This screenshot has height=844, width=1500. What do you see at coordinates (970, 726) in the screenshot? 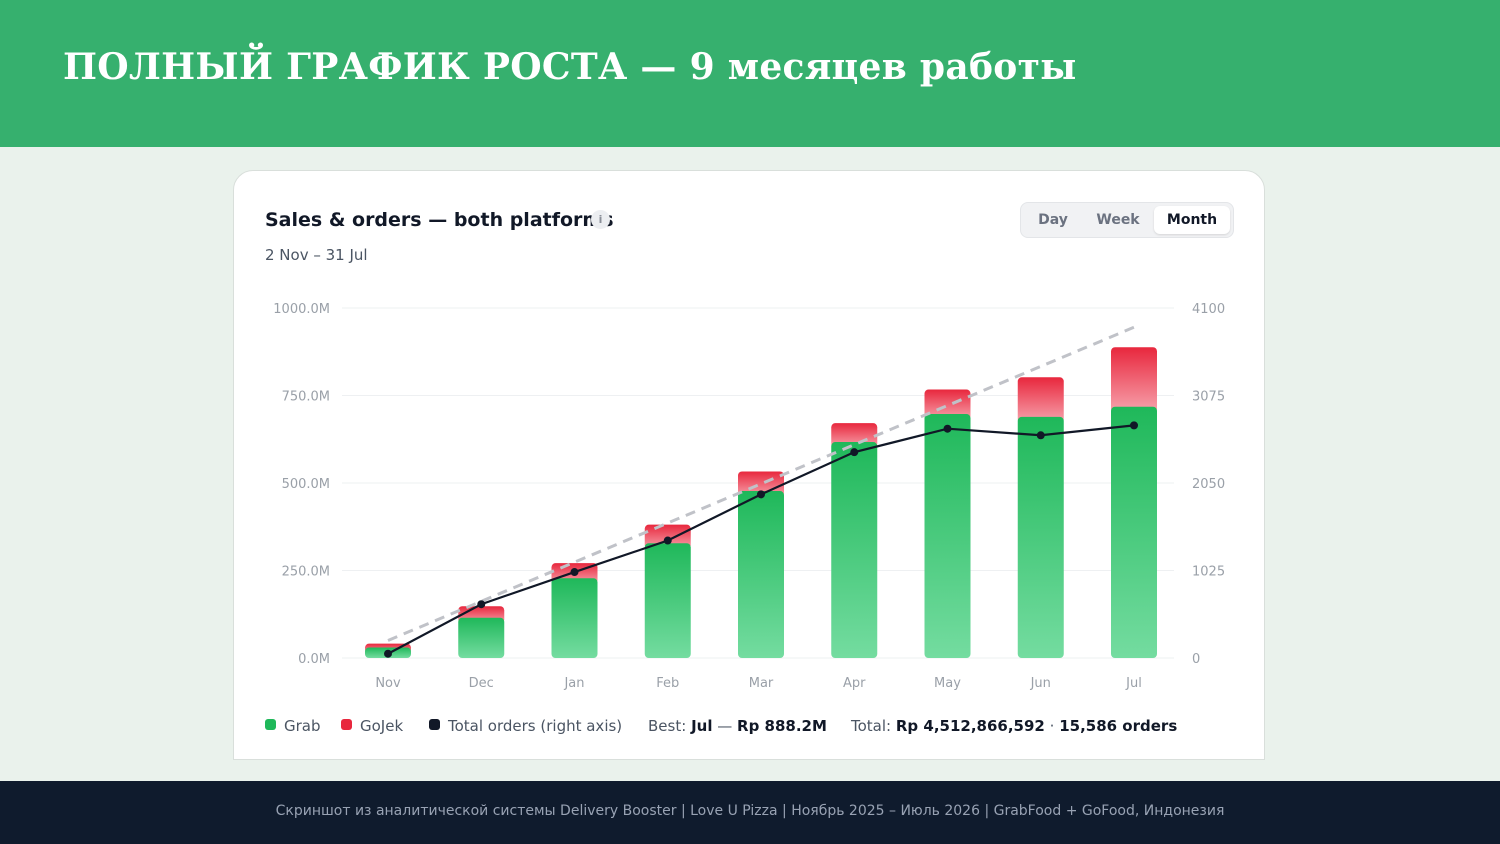
I see `total-value: Rp 4,512,866,592` at bounding box center [970, 726].